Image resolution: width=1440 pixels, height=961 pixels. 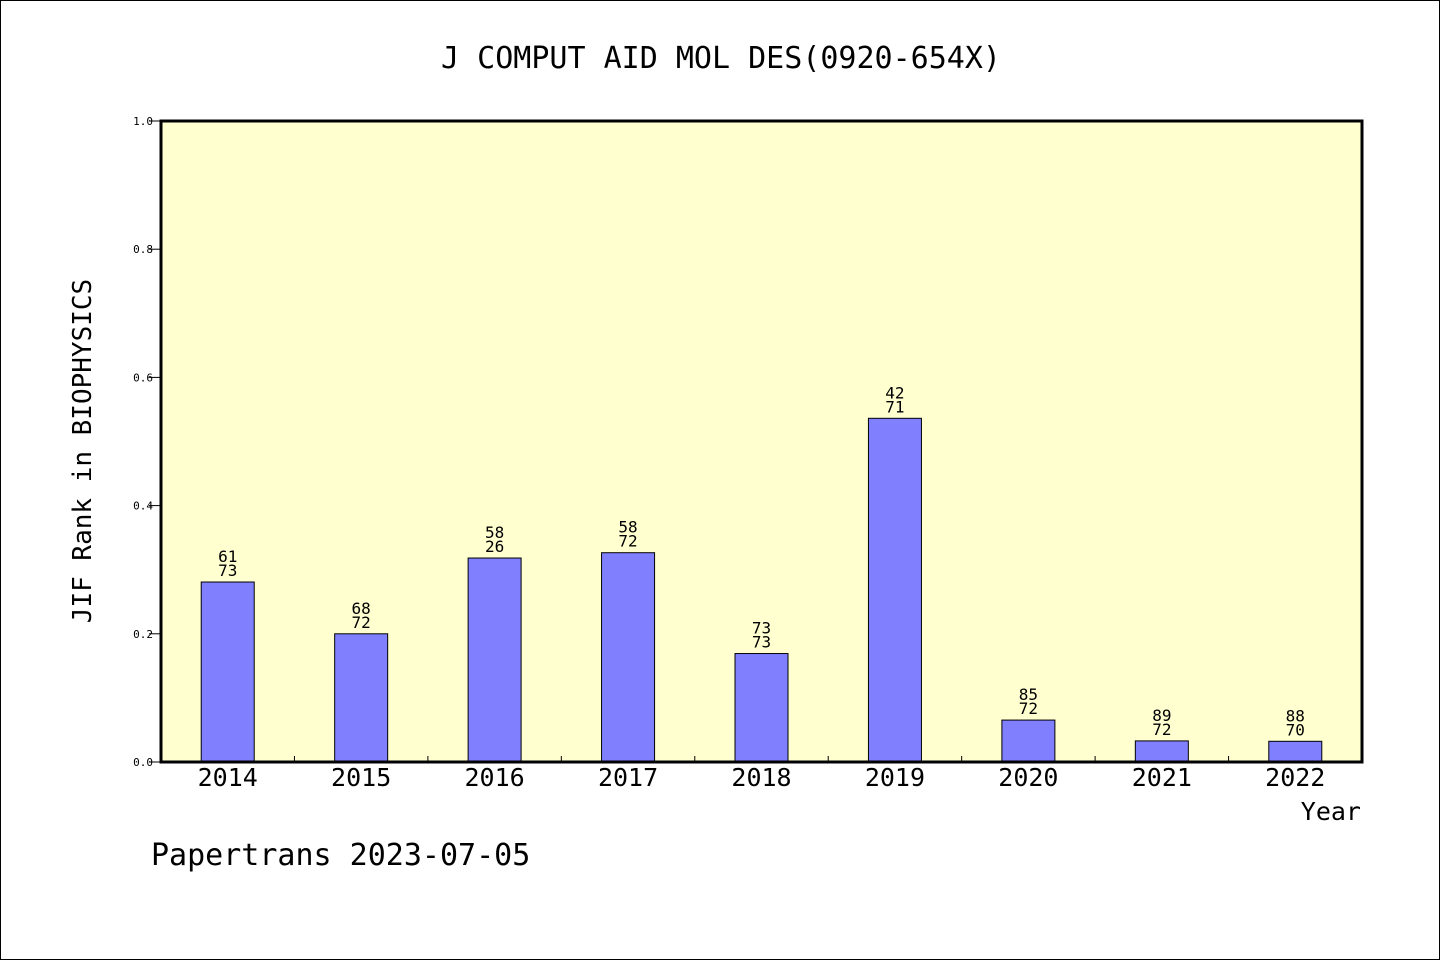 I want to click on bar-label-bottom-2018: 73, so click(x=761, y=642).